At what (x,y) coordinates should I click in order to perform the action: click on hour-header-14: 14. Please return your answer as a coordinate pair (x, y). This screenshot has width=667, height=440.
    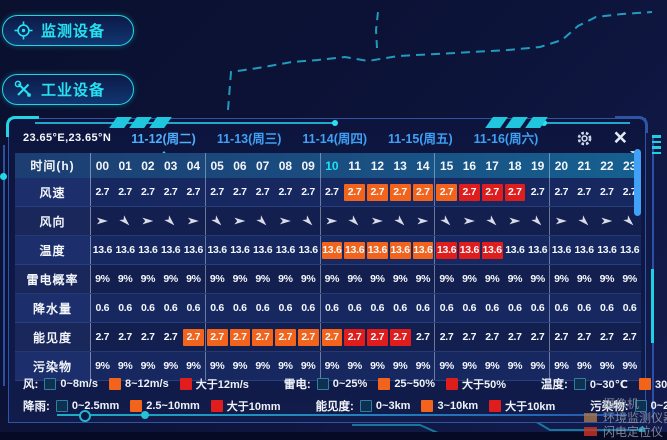
    Looking at the image, I should click on (424, 165).